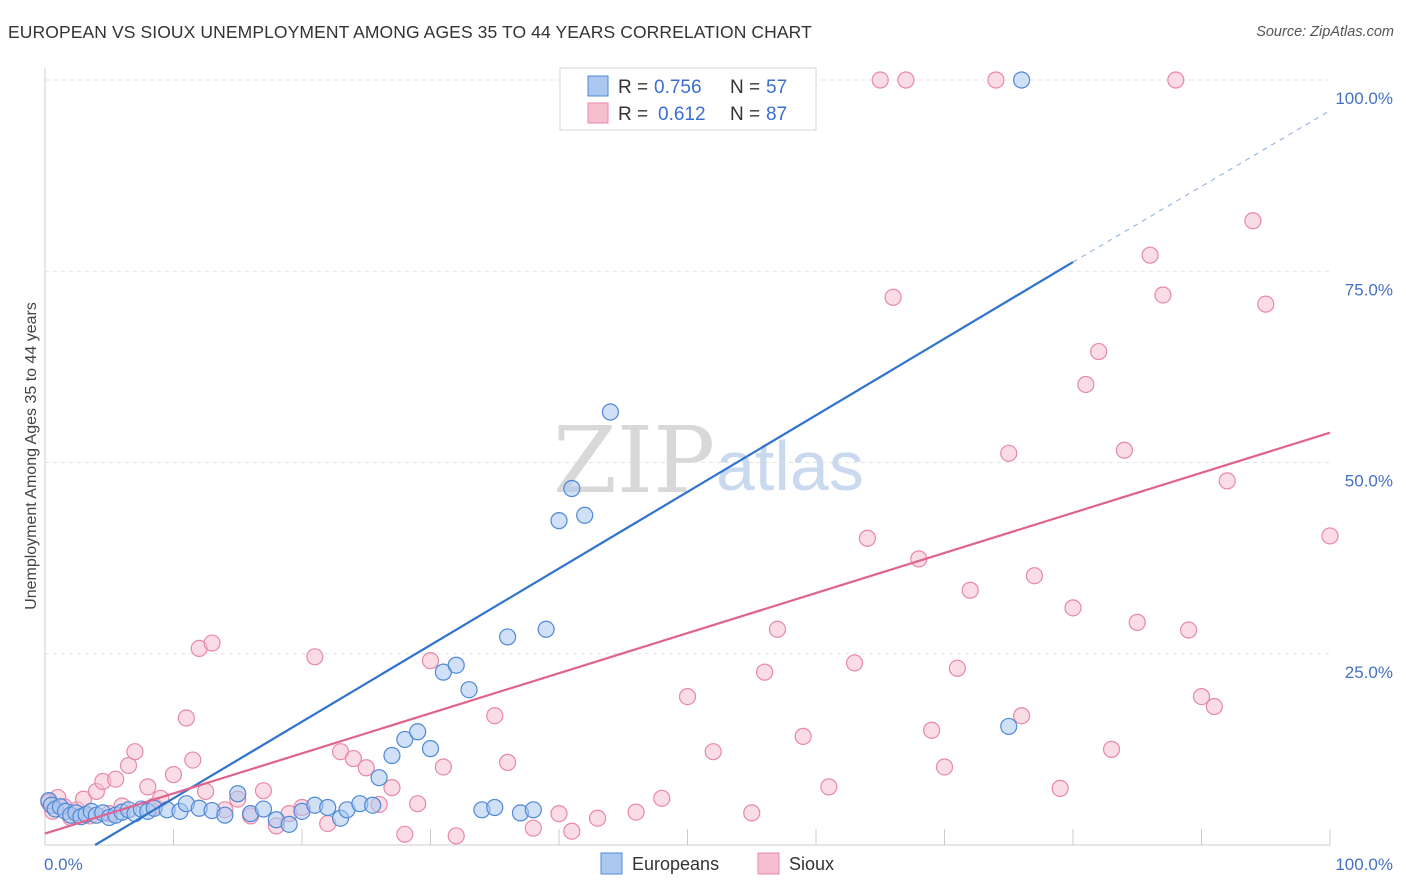  I want to click on legend-swatch-sioux, so click(598, 113).